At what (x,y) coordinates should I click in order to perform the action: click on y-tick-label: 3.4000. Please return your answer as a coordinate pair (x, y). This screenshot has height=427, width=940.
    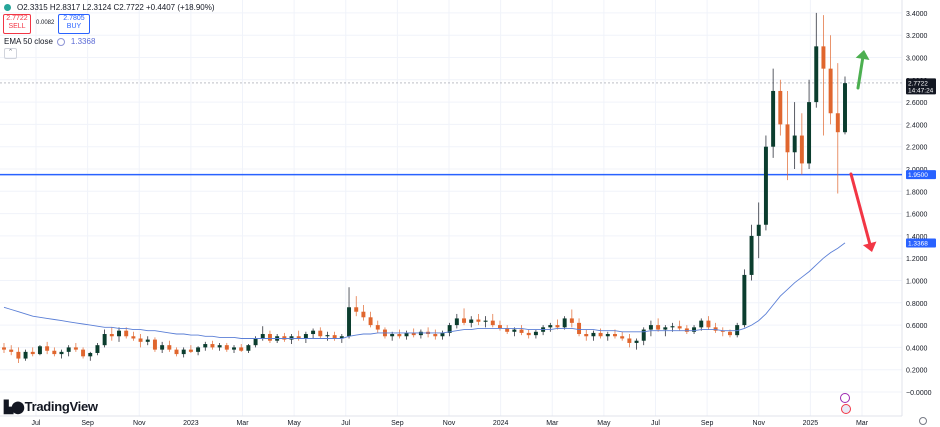
    Looking at the image, I should click on (917, 14).